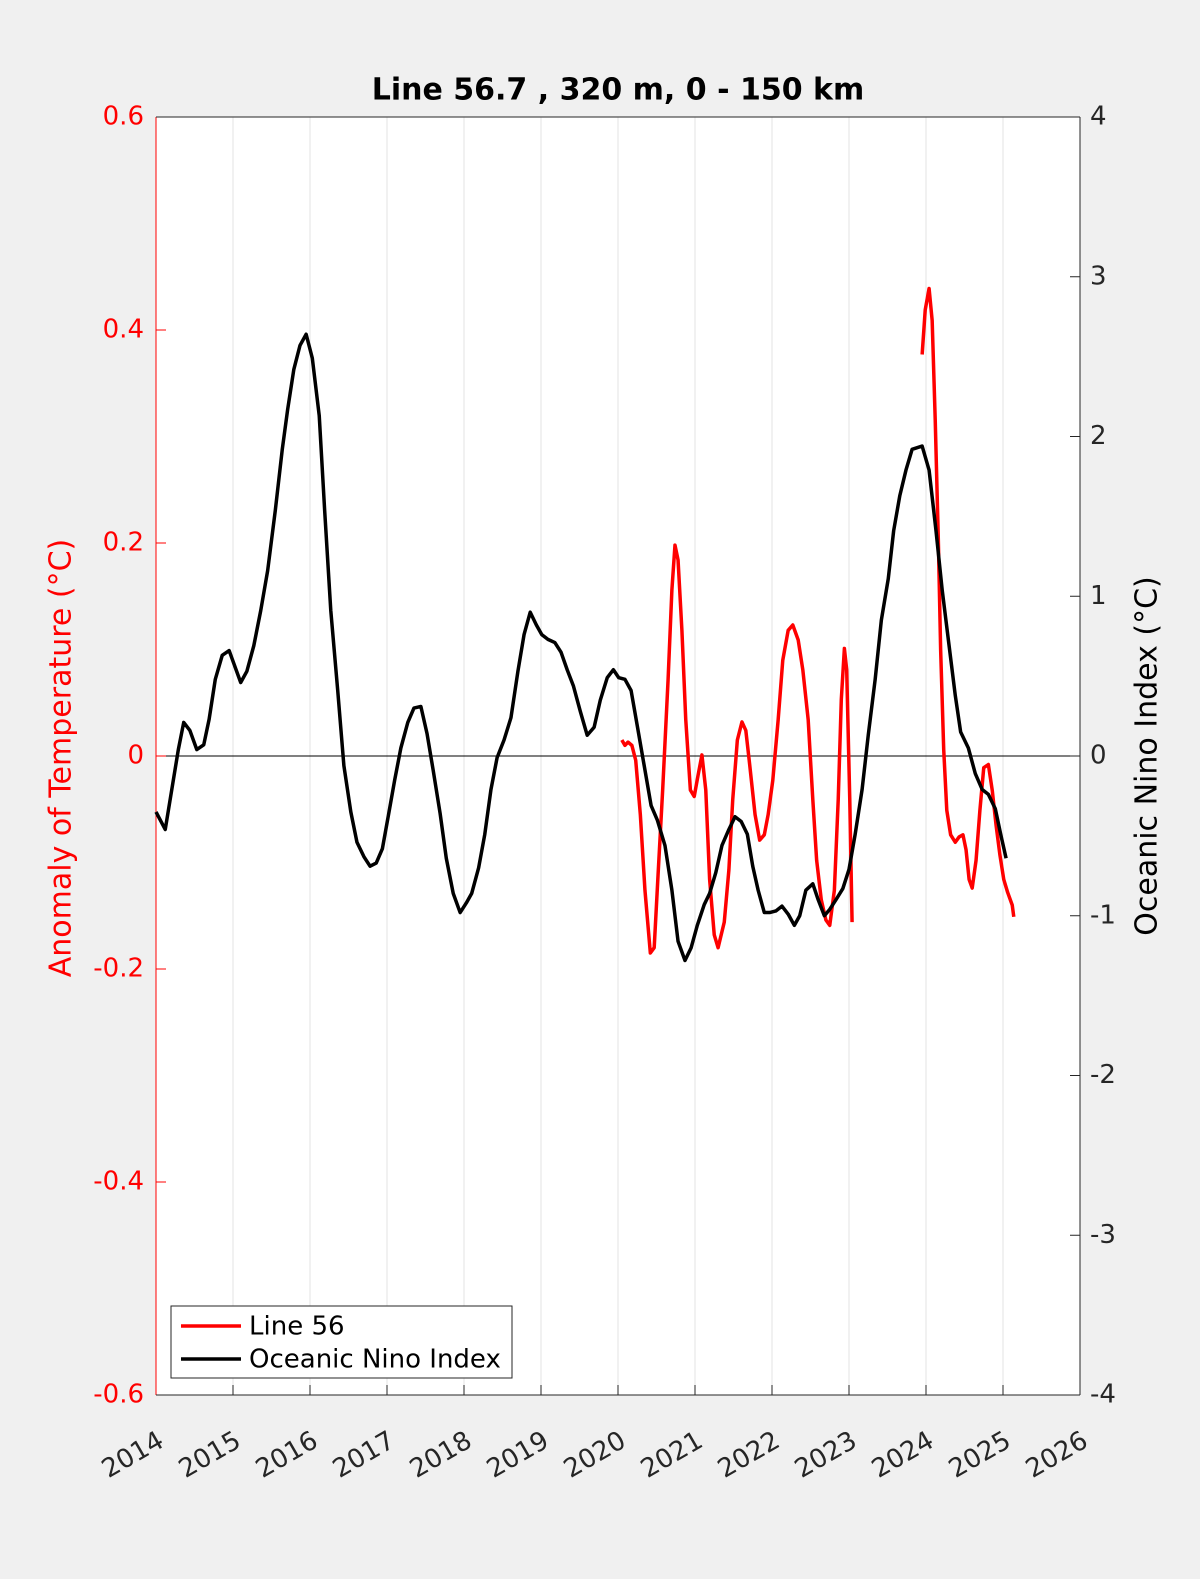 The image size is (1200, 1579). What do you see at coordinates (135, 756) in the screenshot?
I see `y-tick-label: 0` at bounding box center [135, 756].